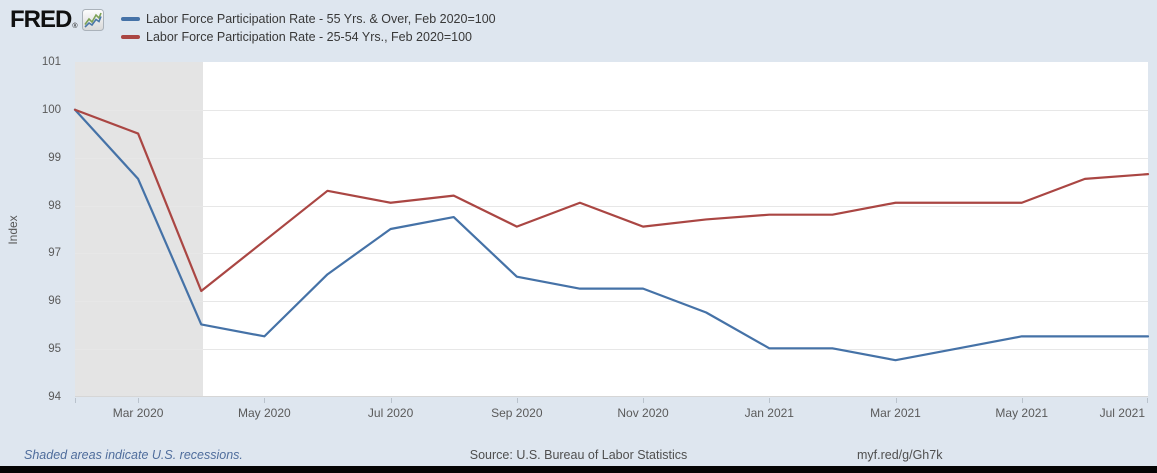  I want to click on fred-logo-text: FRED, so click(41, 19).